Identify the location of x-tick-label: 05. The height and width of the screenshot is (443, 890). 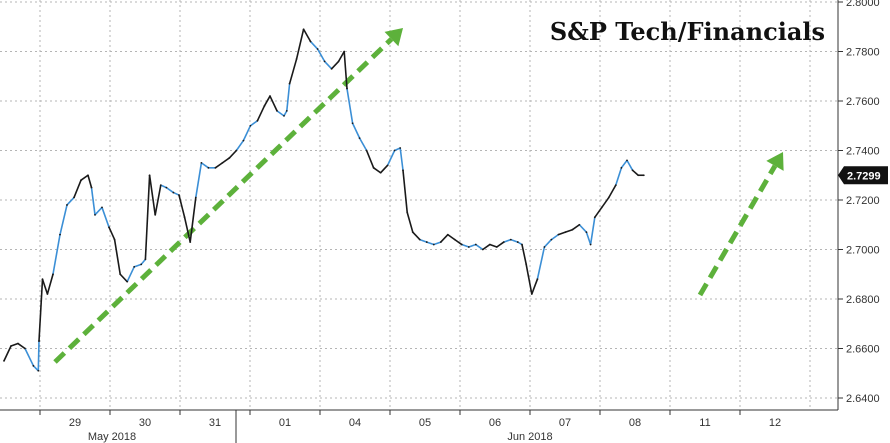
(425, 423).